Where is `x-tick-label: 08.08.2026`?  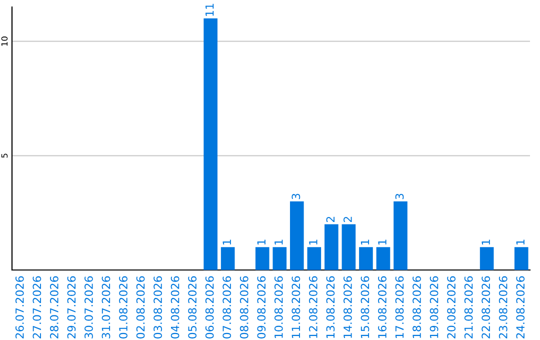 x-tick-label: 08.08.2026 is located at coordinates (244, 307).